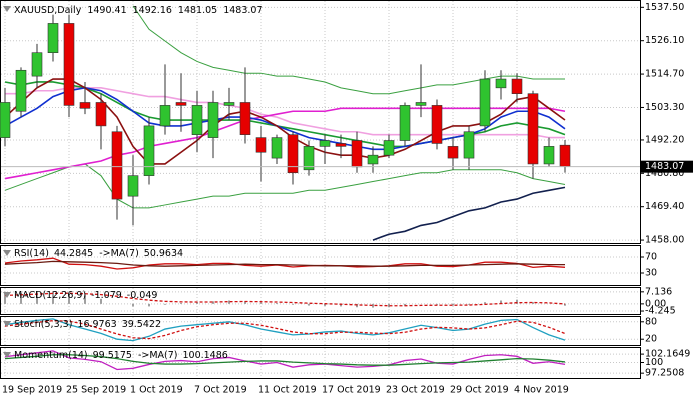 Image resolution: width=700 pixels, height=400 pixels. What do you see at coordinates (142, 295) in the screenshot?
I see `indicator-value: -0.049` at bounding box center [142, 295].